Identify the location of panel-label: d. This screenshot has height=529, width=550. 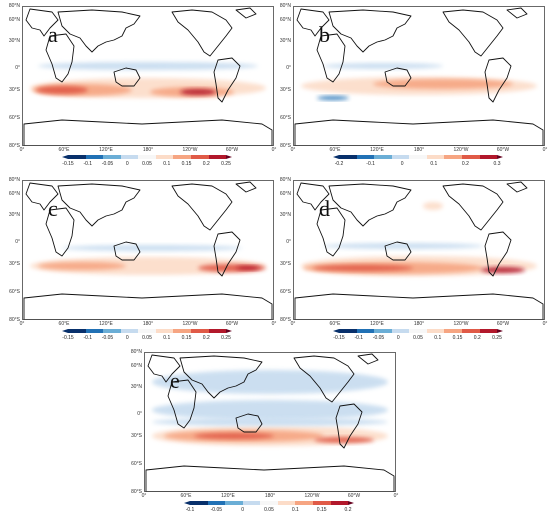
(324, 208).